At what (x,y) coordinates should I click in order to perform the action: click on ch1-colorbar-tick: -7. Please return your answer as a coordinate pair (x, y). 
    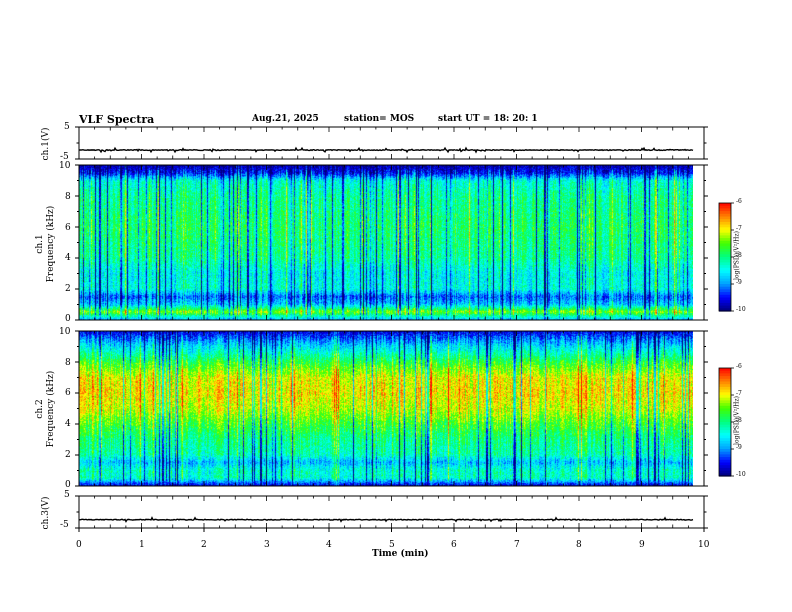
    Looking at the image, I should click on (739, 228).